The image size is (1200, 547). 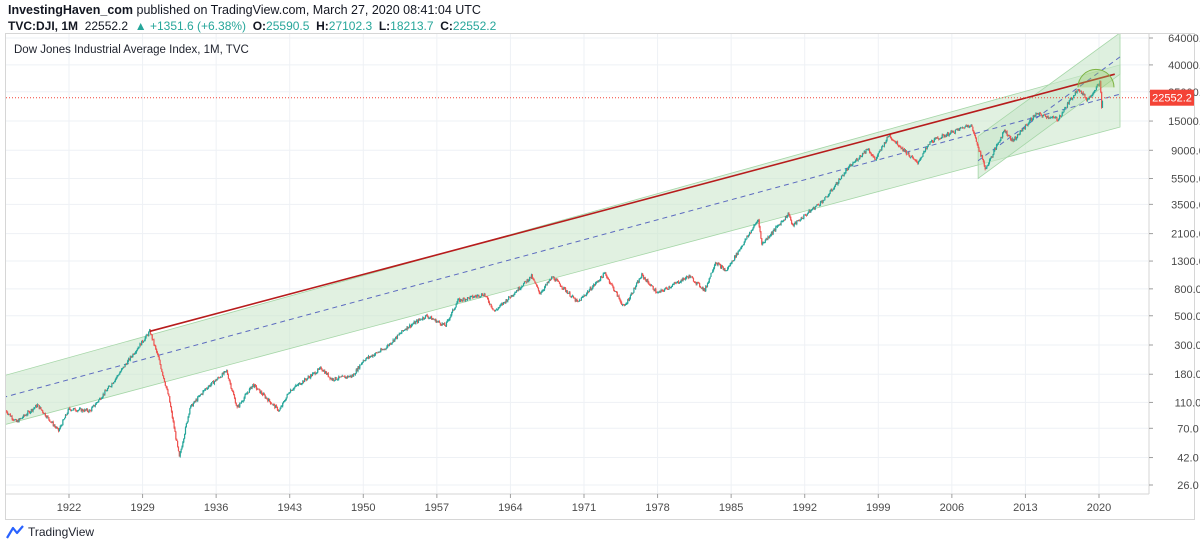 What do you see at coordinates (15, 532) in the screenshot?
I see `tradingview-logo-icon` at bounding box center [15, 532].